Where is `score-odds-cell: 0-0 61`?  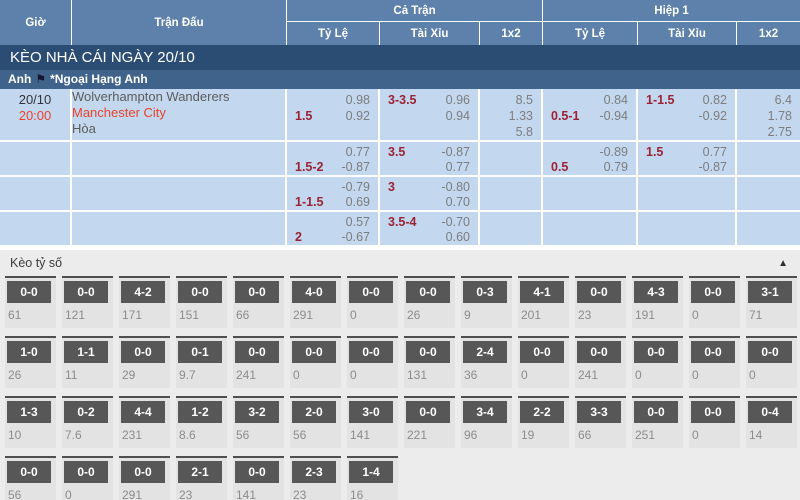 score-odds-cell: 0-0 61 is located at coordinates (30, 302).